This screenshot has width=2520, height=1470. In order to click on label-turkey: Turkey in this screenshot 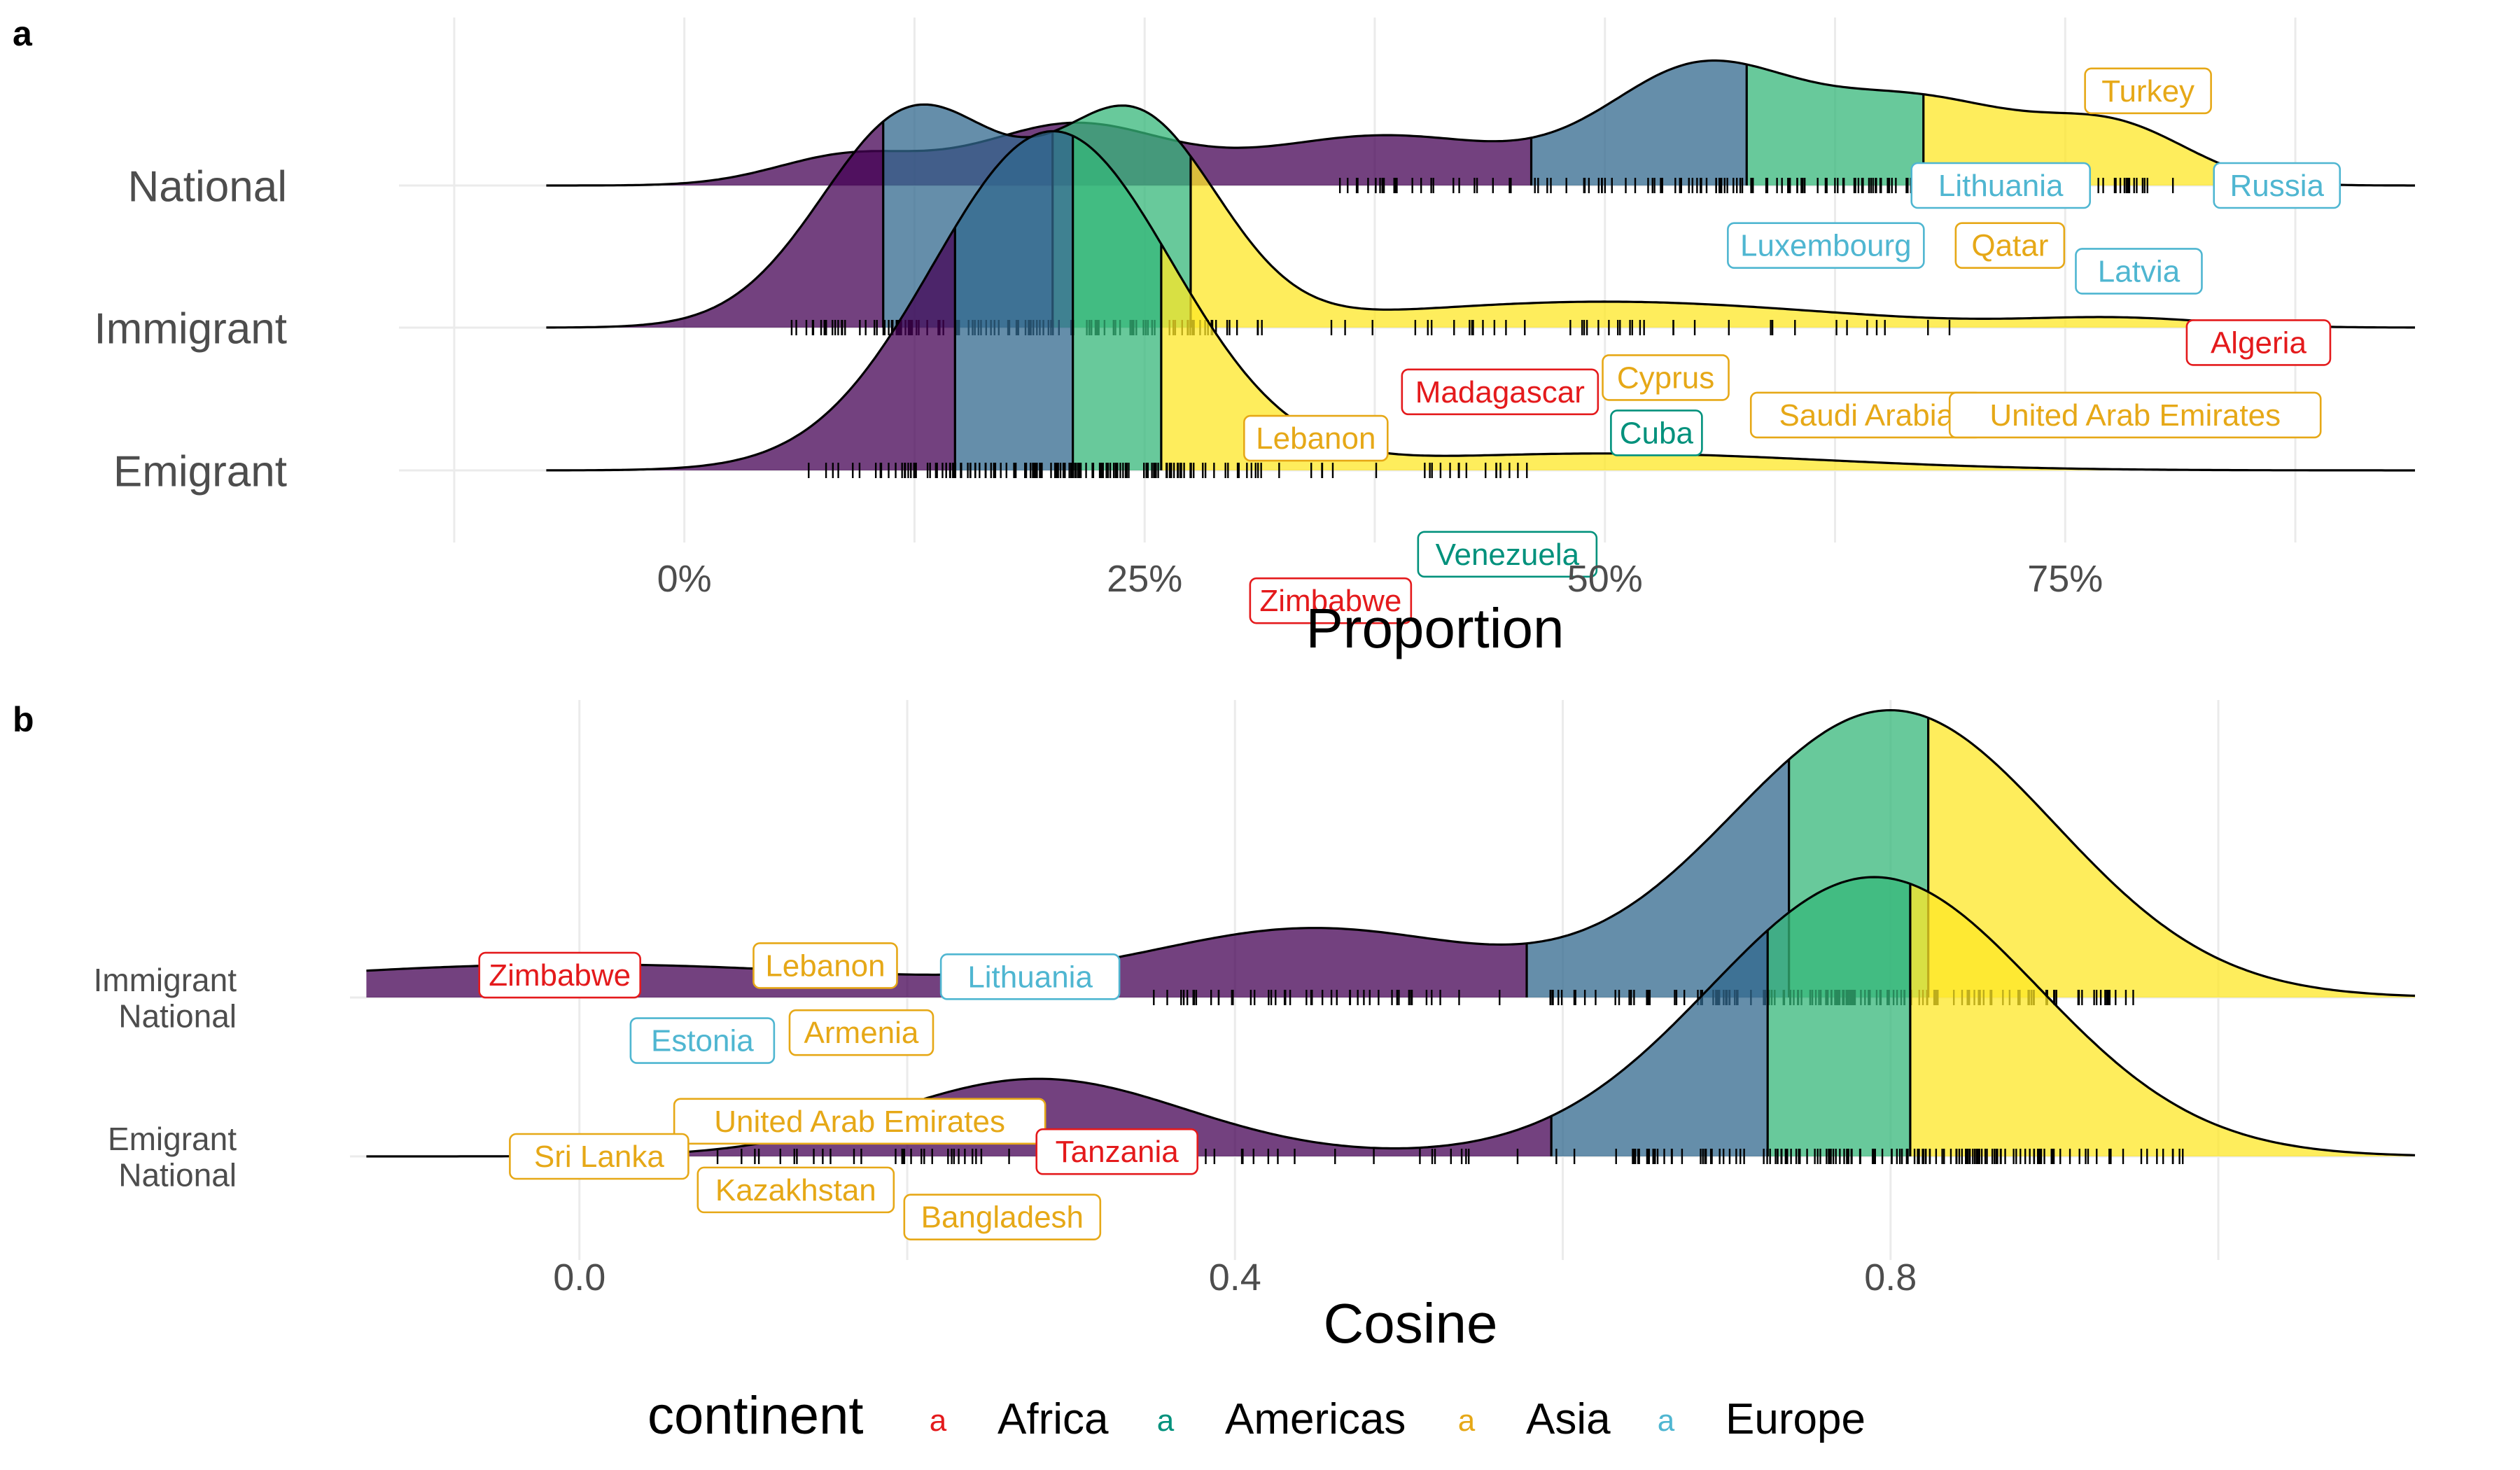, I will do `click(2148, 91)`.